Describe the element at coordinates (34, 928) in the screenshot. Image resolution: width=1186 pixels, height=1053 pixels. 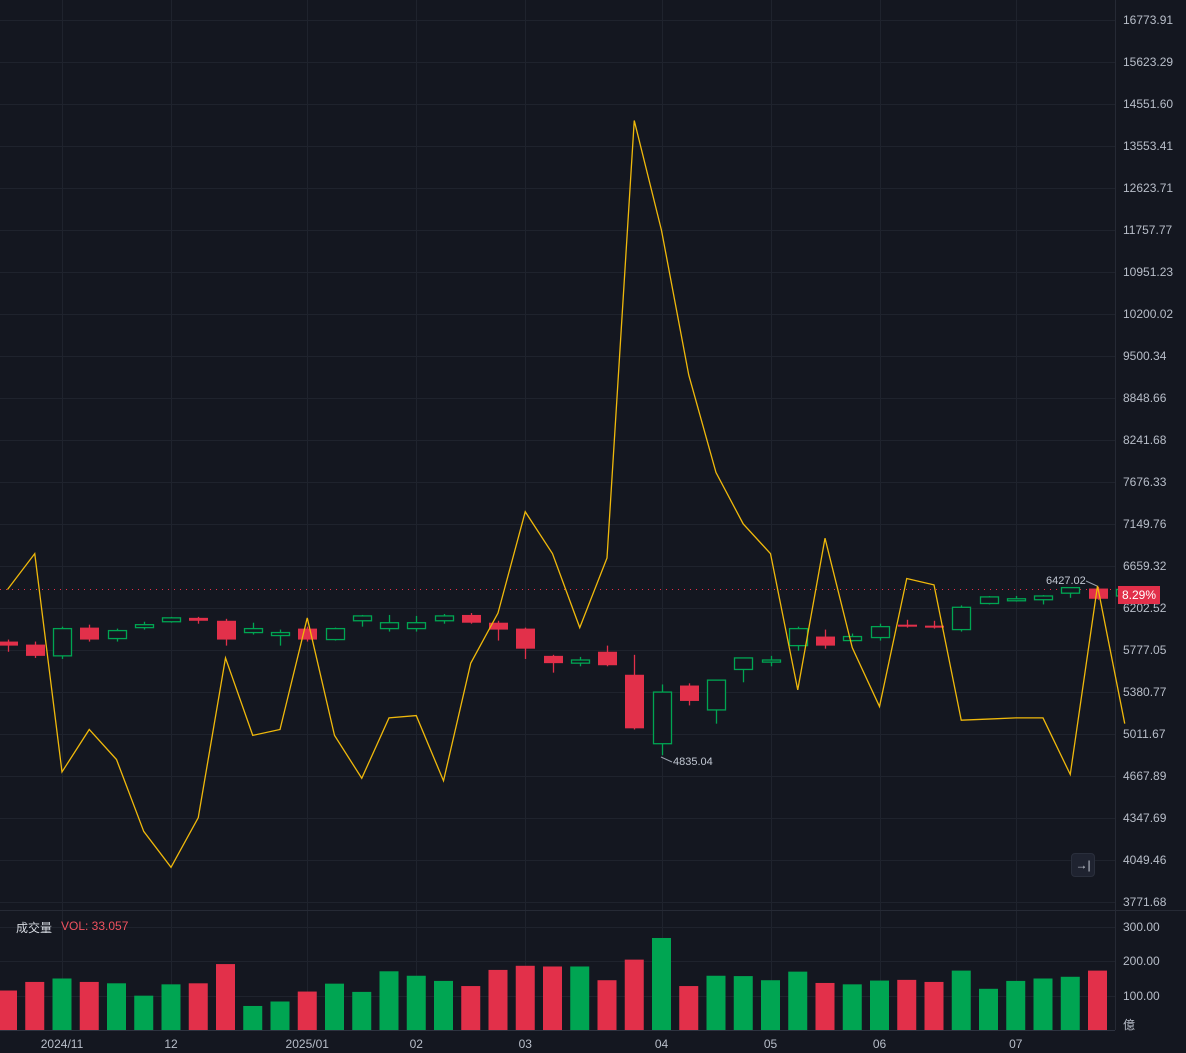
I see `volume-title: 成交量` at that location.